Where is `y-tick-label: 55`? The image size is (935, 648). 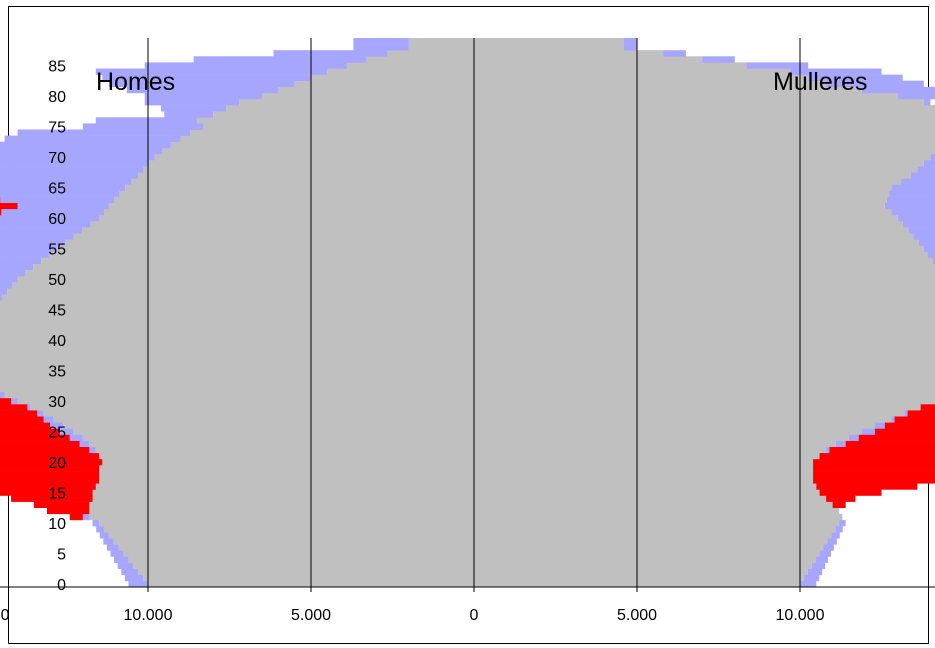 y-tick-label: 55 is located at coordinates (57, 249).